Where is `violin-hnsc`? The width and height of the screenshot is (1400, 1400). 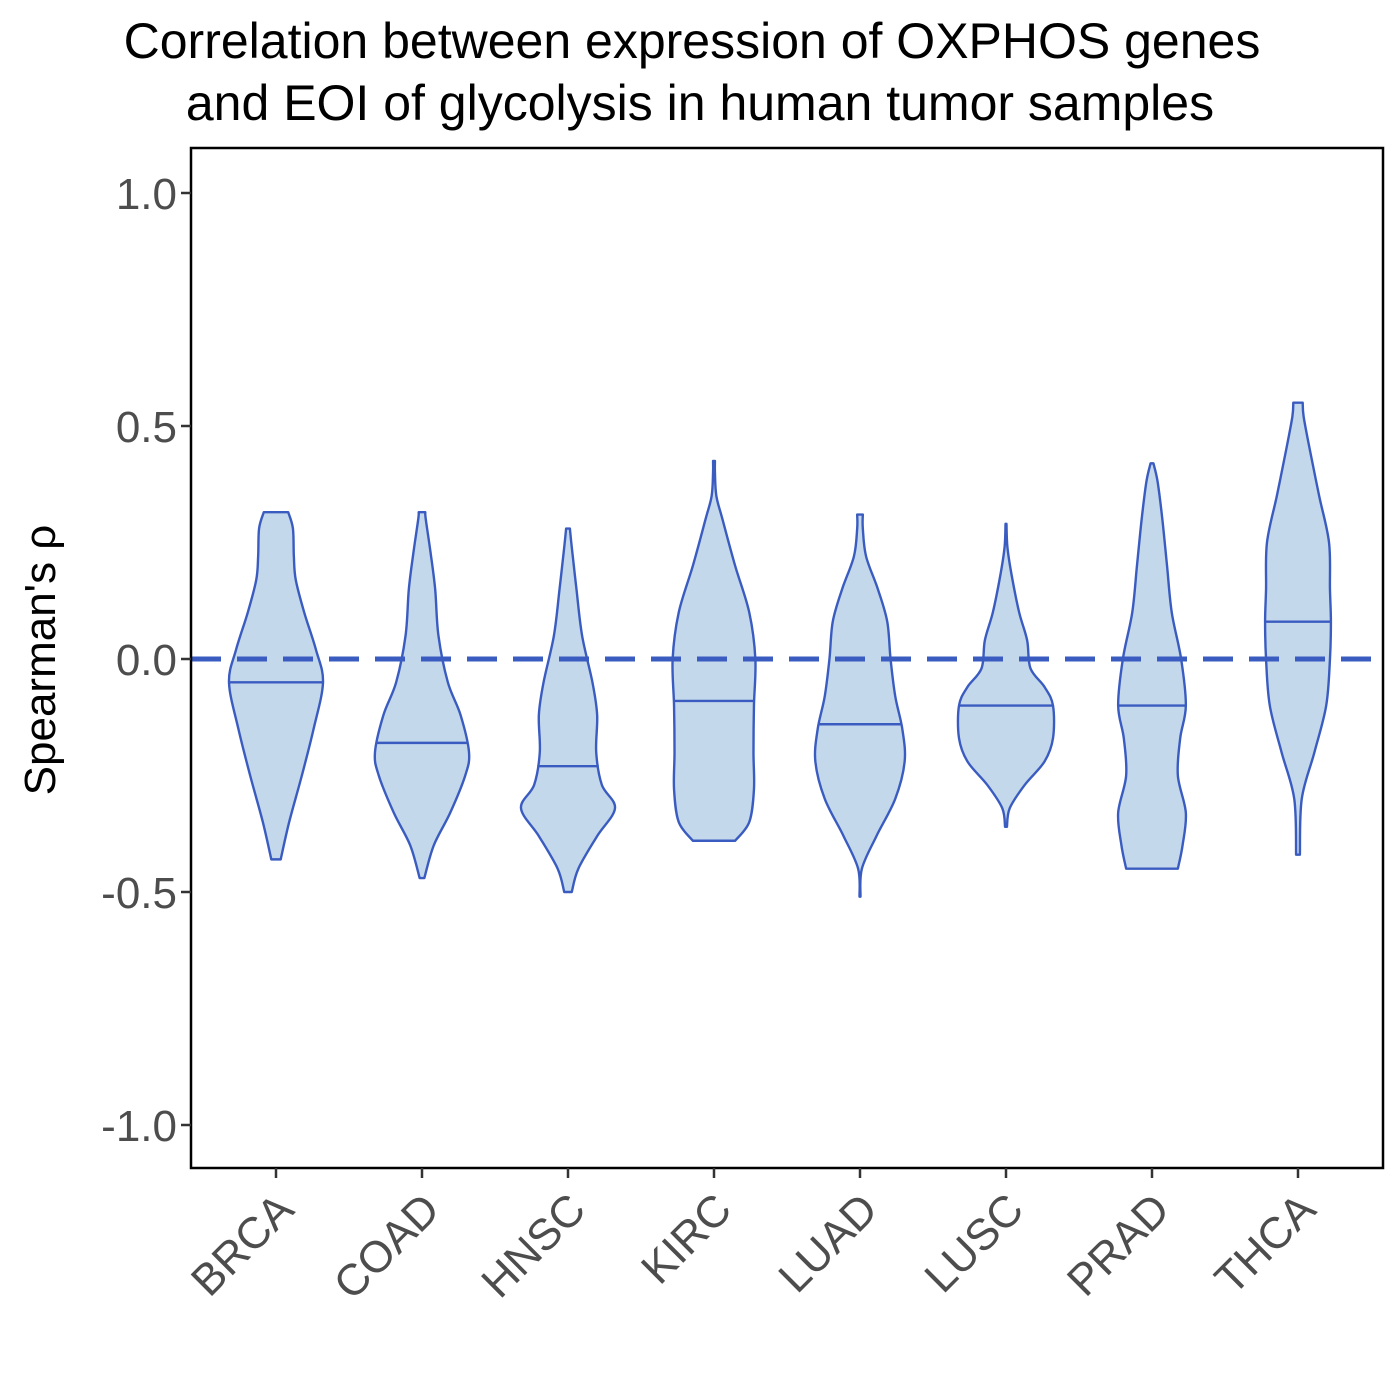 violin-hnsc is located at coordinates (568, 710).